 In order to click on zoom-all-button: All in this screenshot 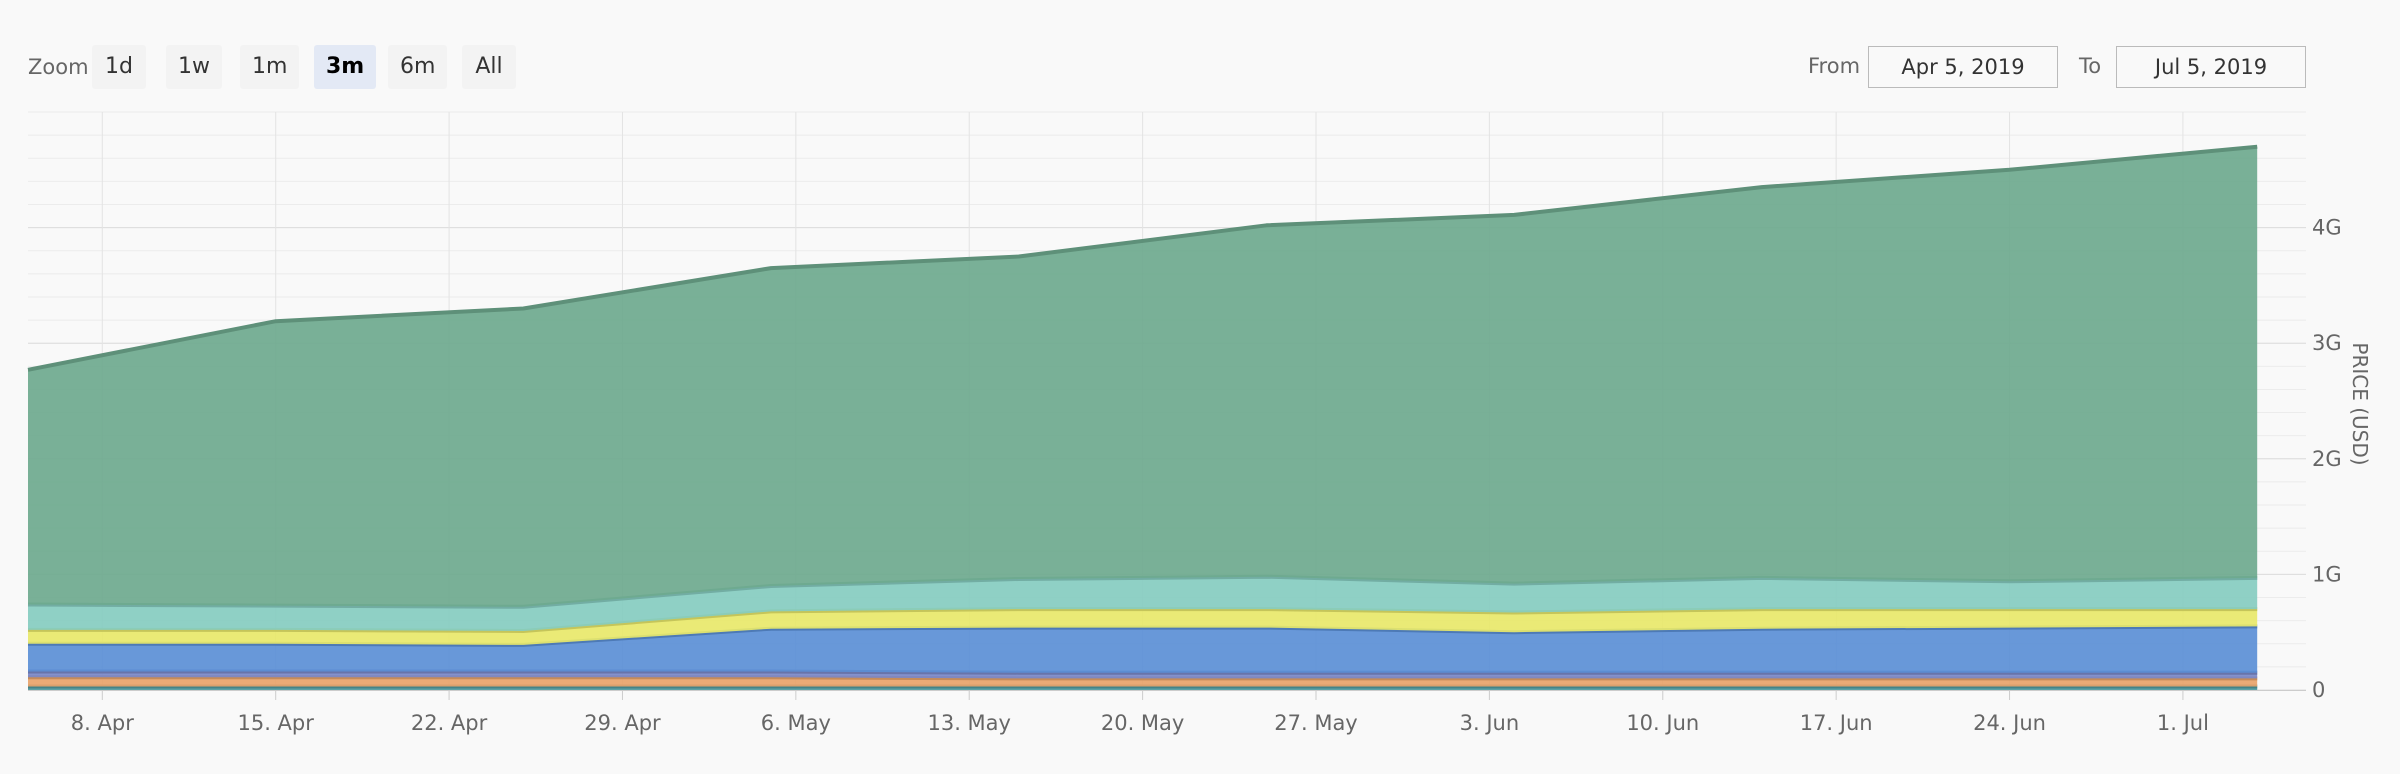, I will do `click(489, 67)`.